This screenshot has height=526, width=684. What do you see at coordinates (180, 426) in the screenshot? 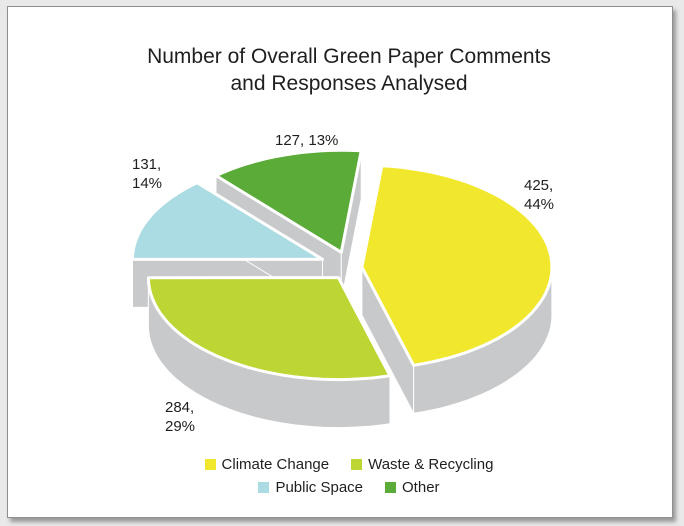
I see `data-label-waste-recycling-percent: 29%` at bounding box center [180, 426].